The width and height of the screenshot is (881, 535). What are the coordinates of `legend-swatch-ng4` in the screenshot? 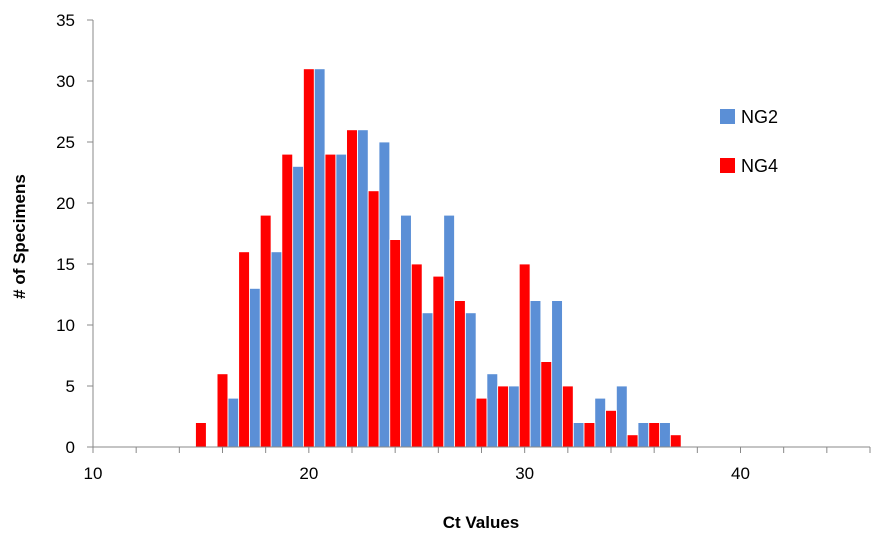 It's located at (727, 165).